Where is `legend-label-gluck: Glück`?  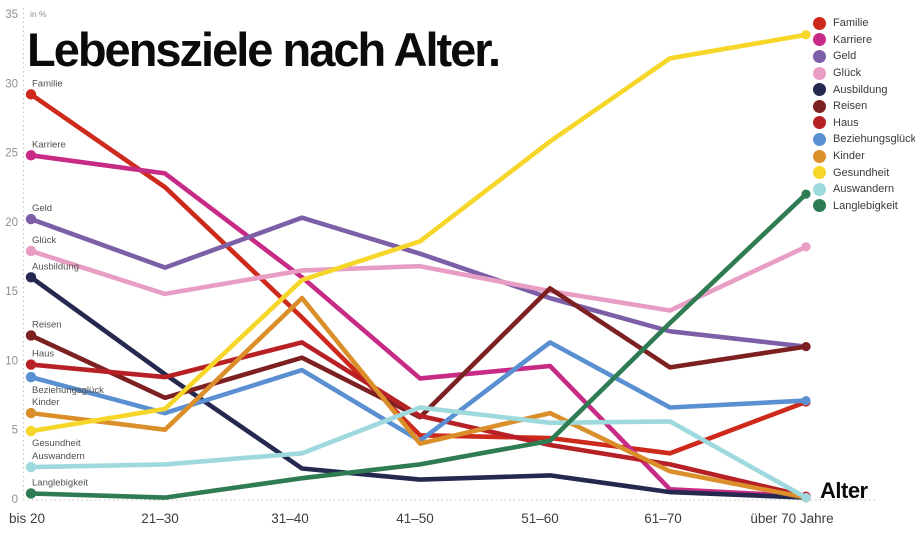 legend-label-gluck: Glück is located at coordinates (847, 73).